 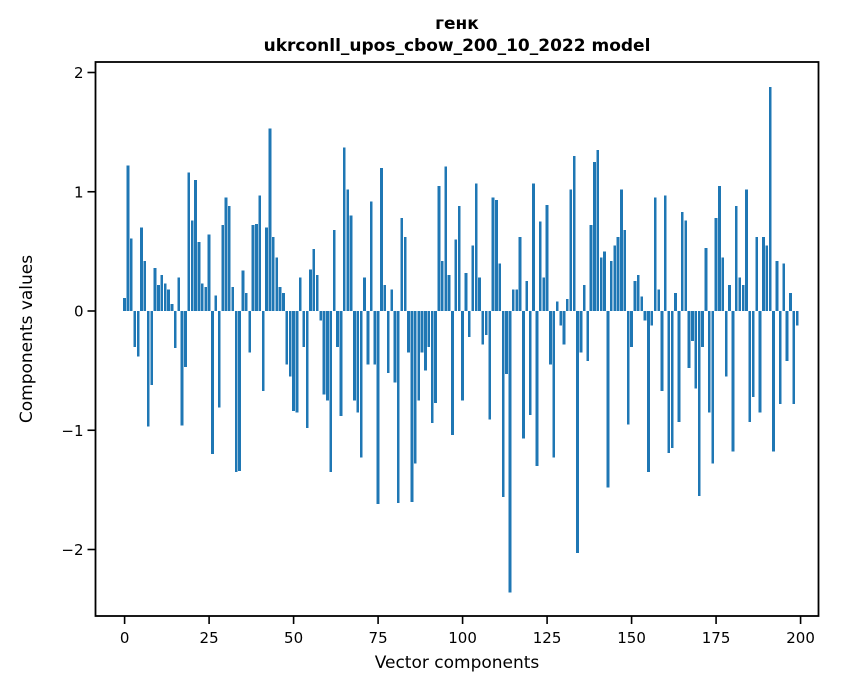 I want to click on x-tick-label: 75, so click(x=378, y=638).